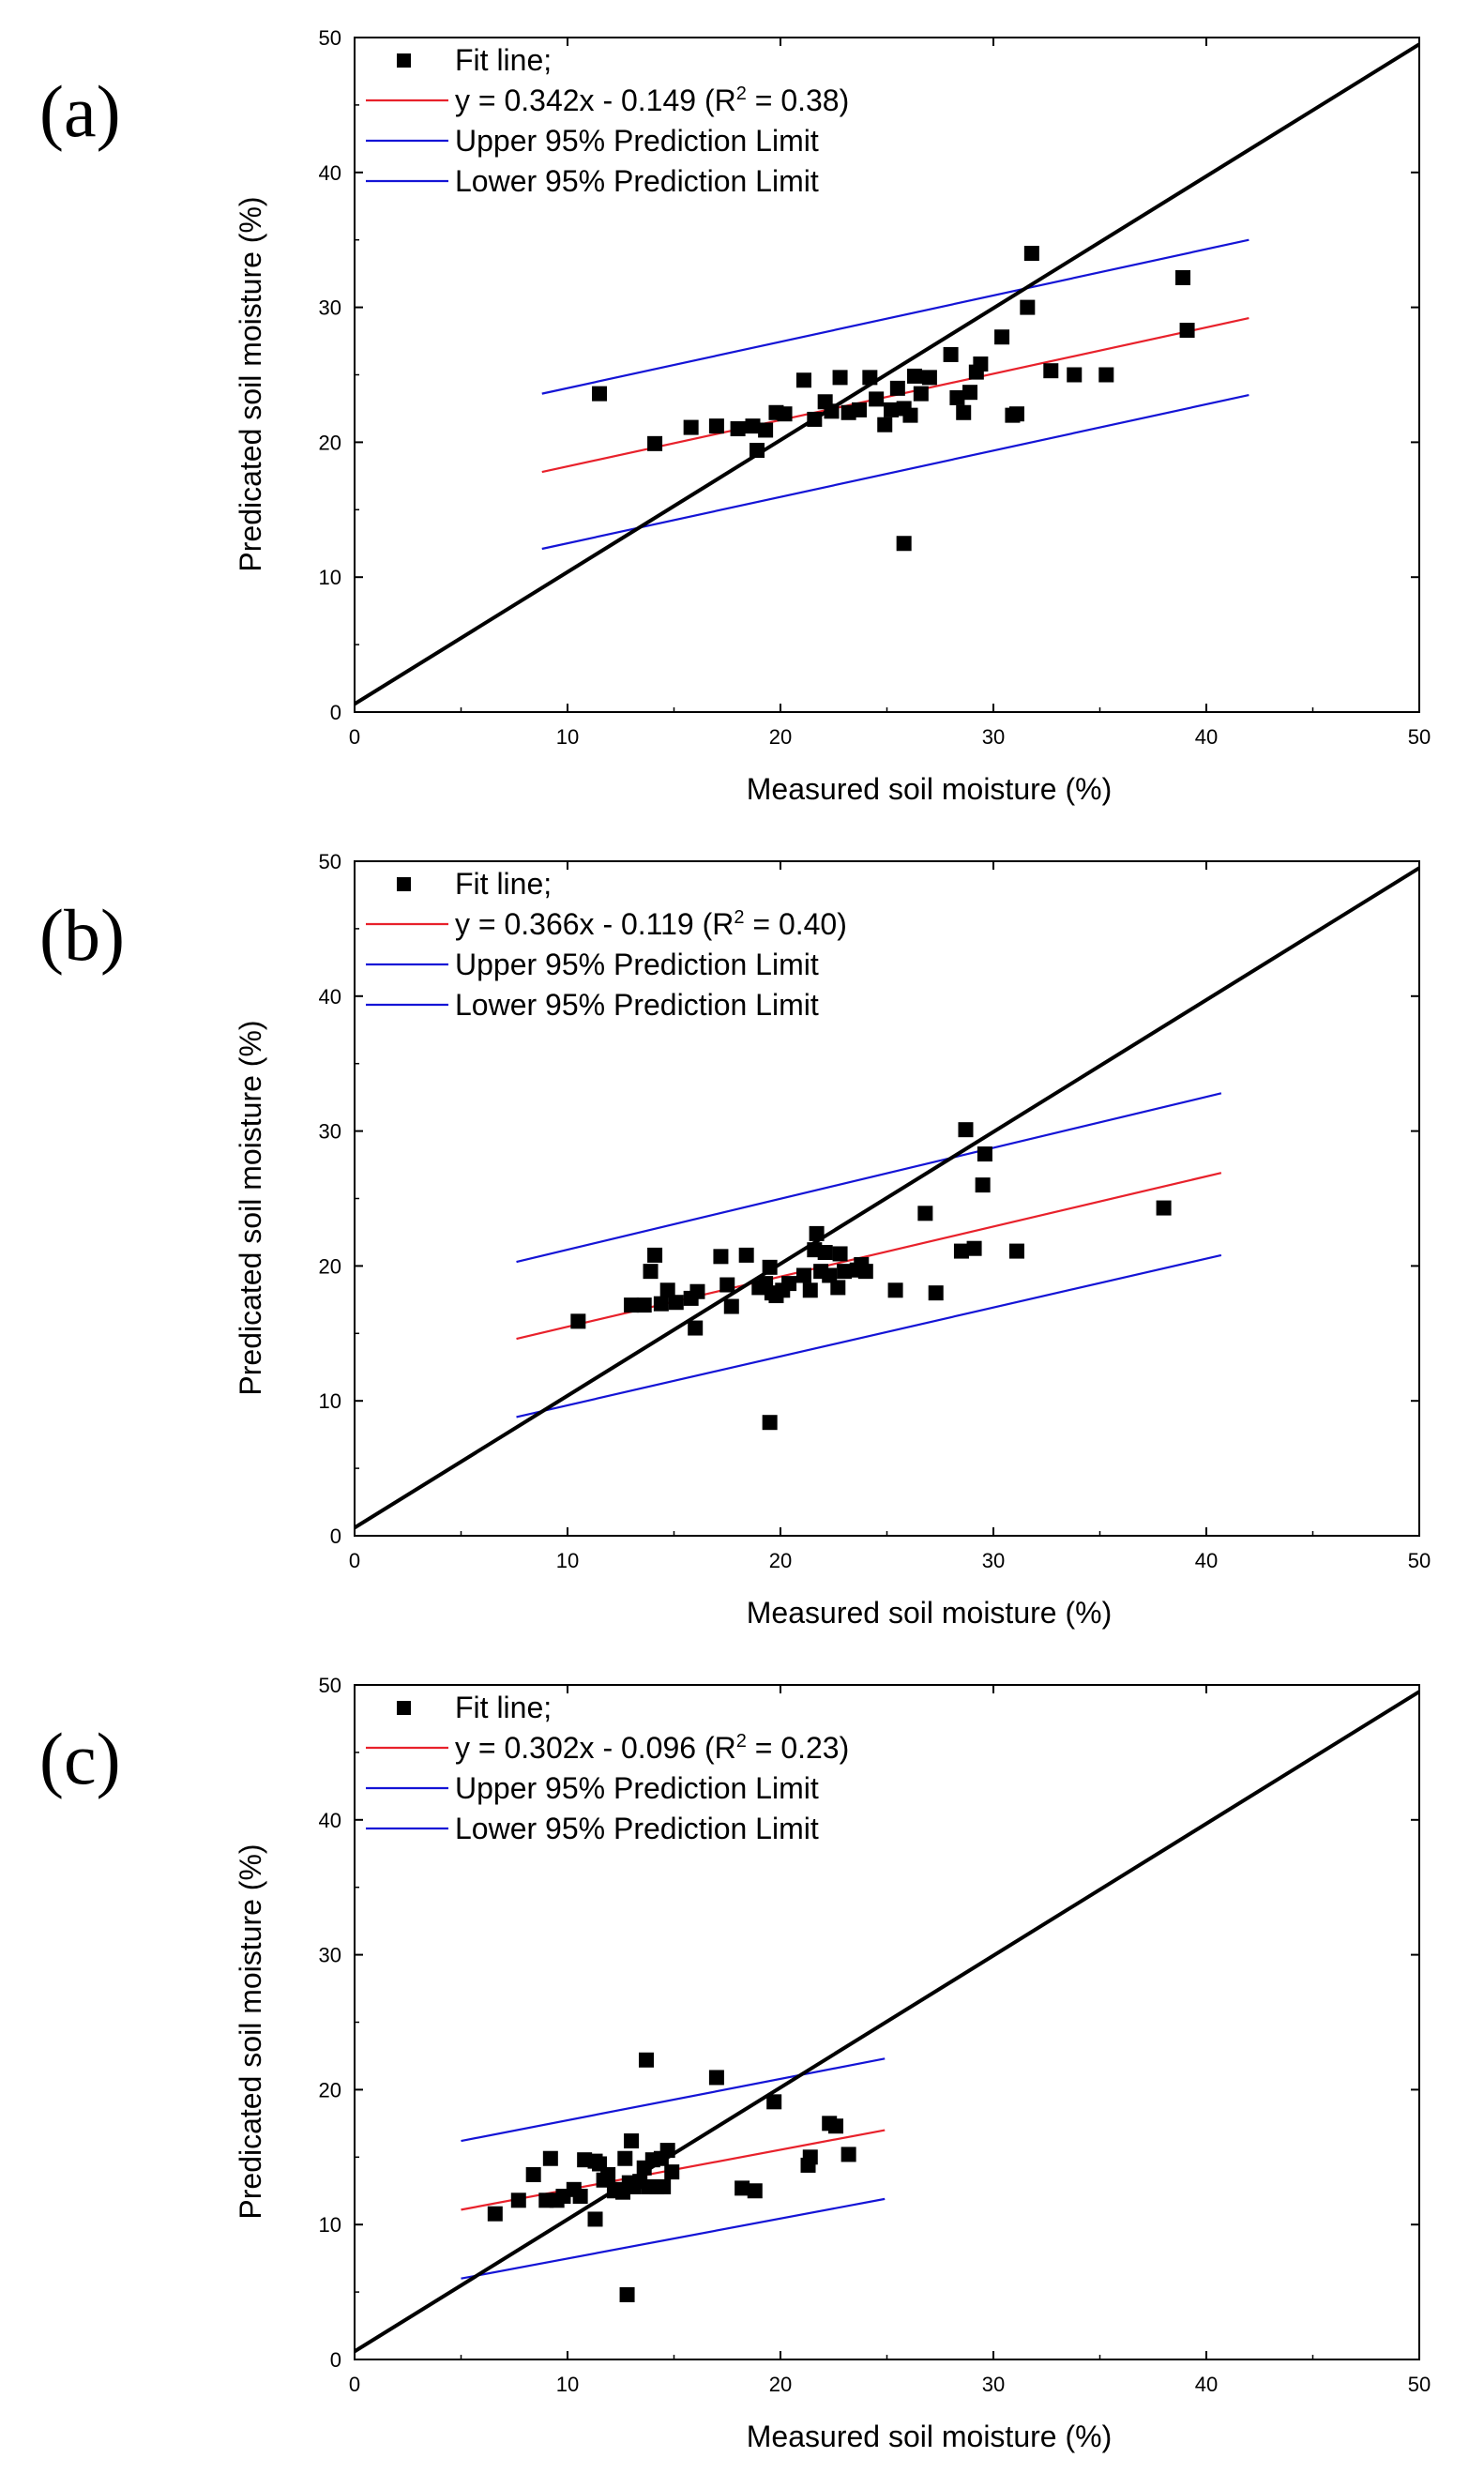 This screenshot has height=2473, width=1484. What do you see at coordinates (330, 1266) in the screenshot?
I see `y-tick-label: 20` at bounding box center [330, 1266].